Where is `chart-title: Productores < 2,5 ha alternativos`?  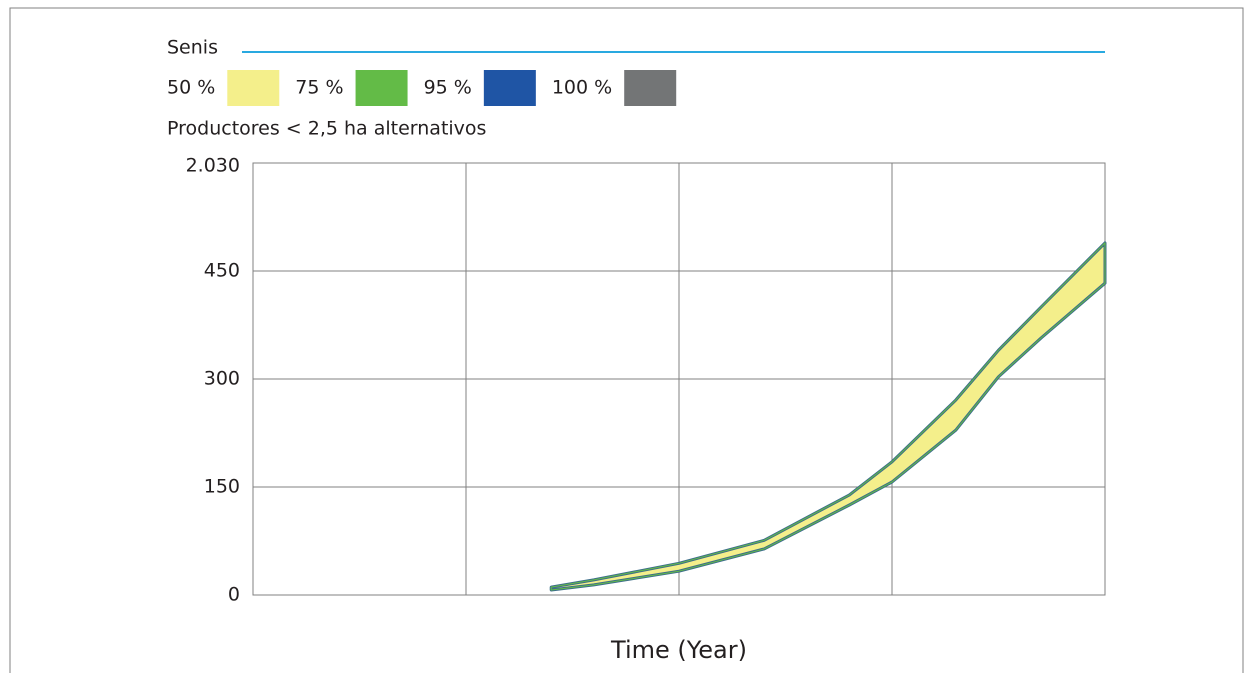
chart-title: Productores < 2,5 ha alternativos is located at coordinates (326, 129).